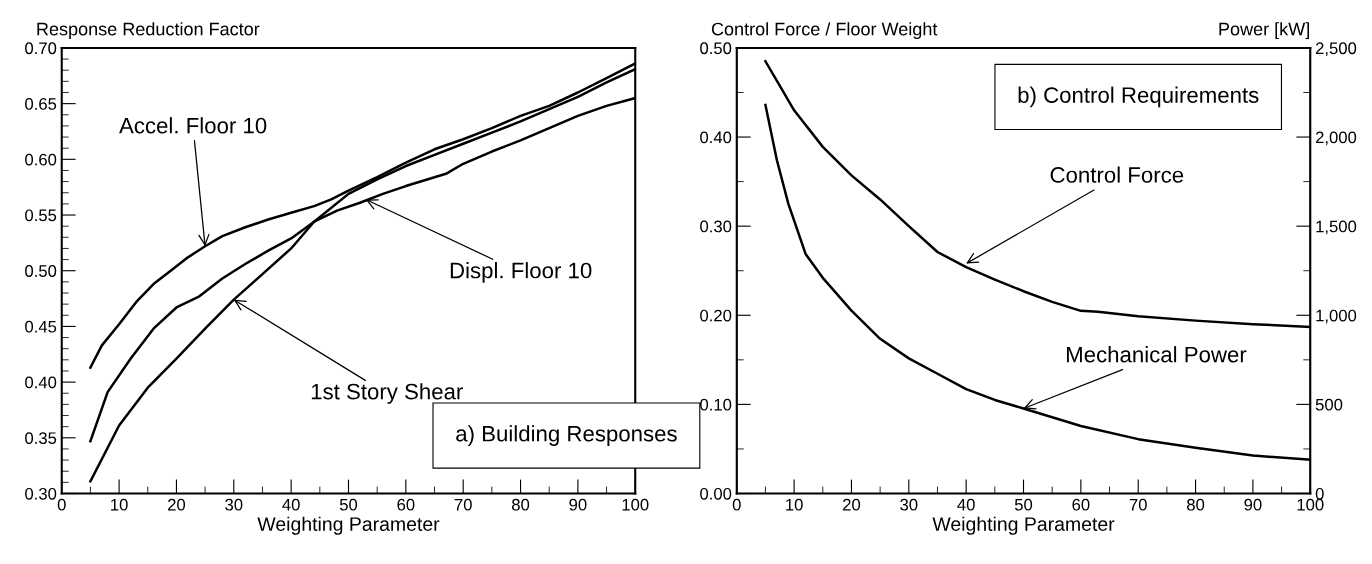 This screenshot has width=1372, height=564. What do you see at coordinates (1264, 31) in the screenshot?
I see `y2-axis-title: Power [kW]` at bounding box center [1264, 31].